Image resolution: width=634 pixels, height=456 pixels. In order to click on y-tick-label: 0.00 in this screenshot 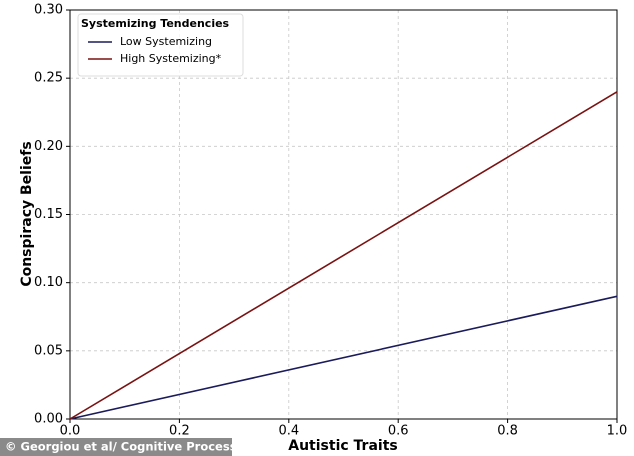, I will do `click(48, 419)`.